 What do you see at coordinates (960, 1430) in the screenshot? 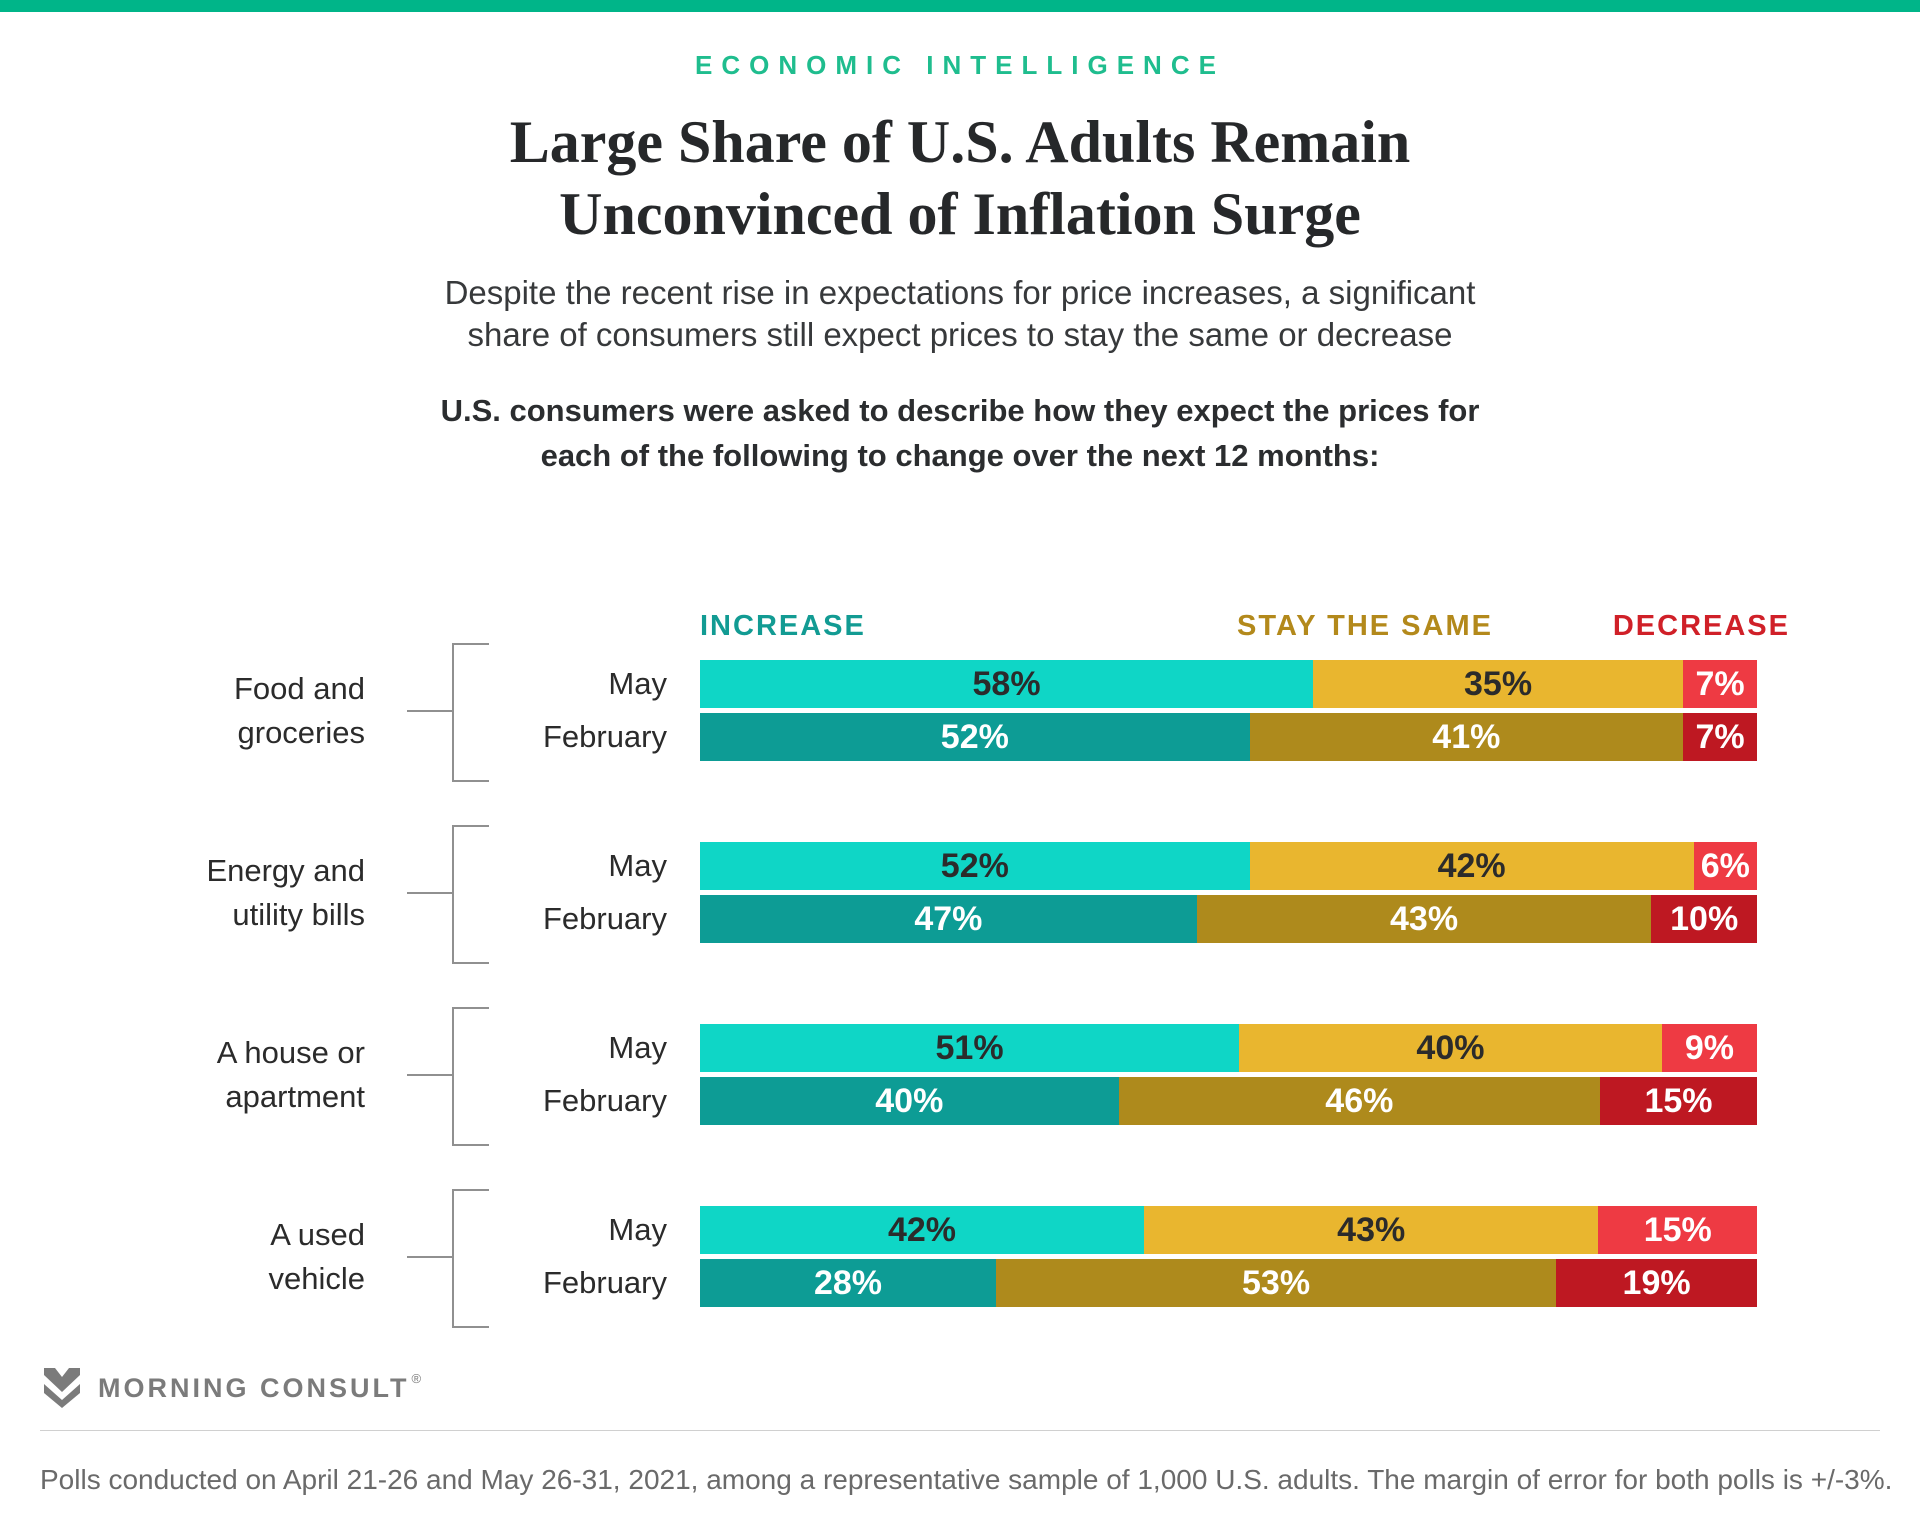
I see `footer-divider` at bounding box center [960, 1430].